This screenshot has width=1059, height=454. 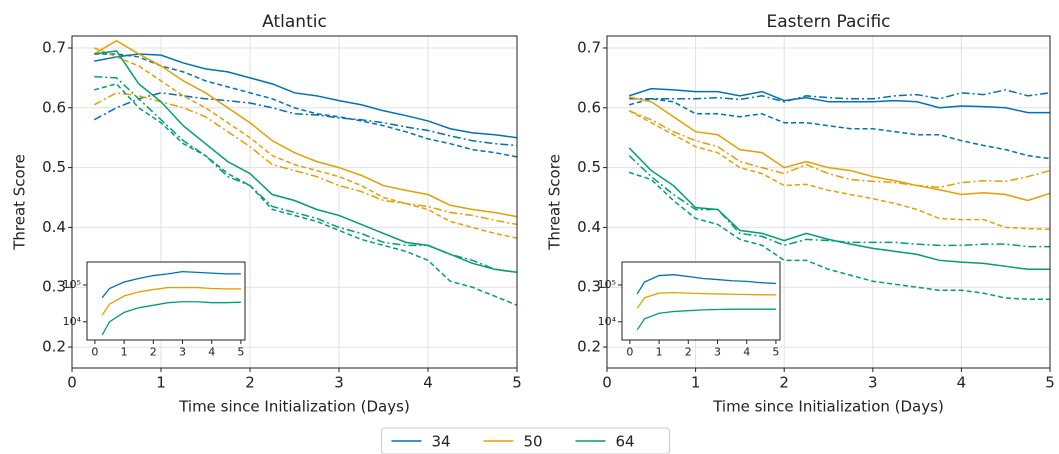 I want to click on chart-title: Atlantic, so click(x=294, y=22).